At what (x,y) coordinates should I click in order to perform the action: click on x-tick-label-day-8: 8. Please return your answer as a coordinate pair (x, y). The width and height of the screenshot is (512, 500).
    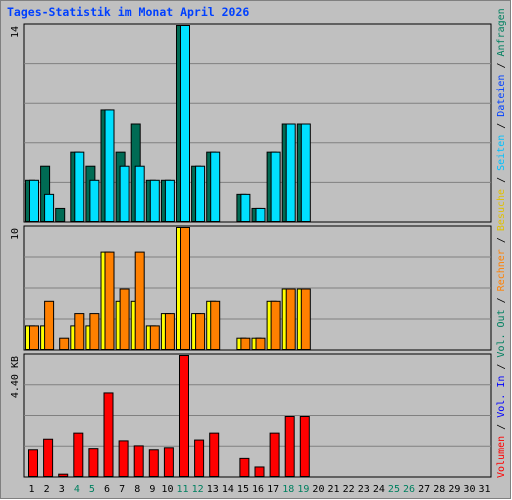
    Looking at the image, I should click on (137, 489).